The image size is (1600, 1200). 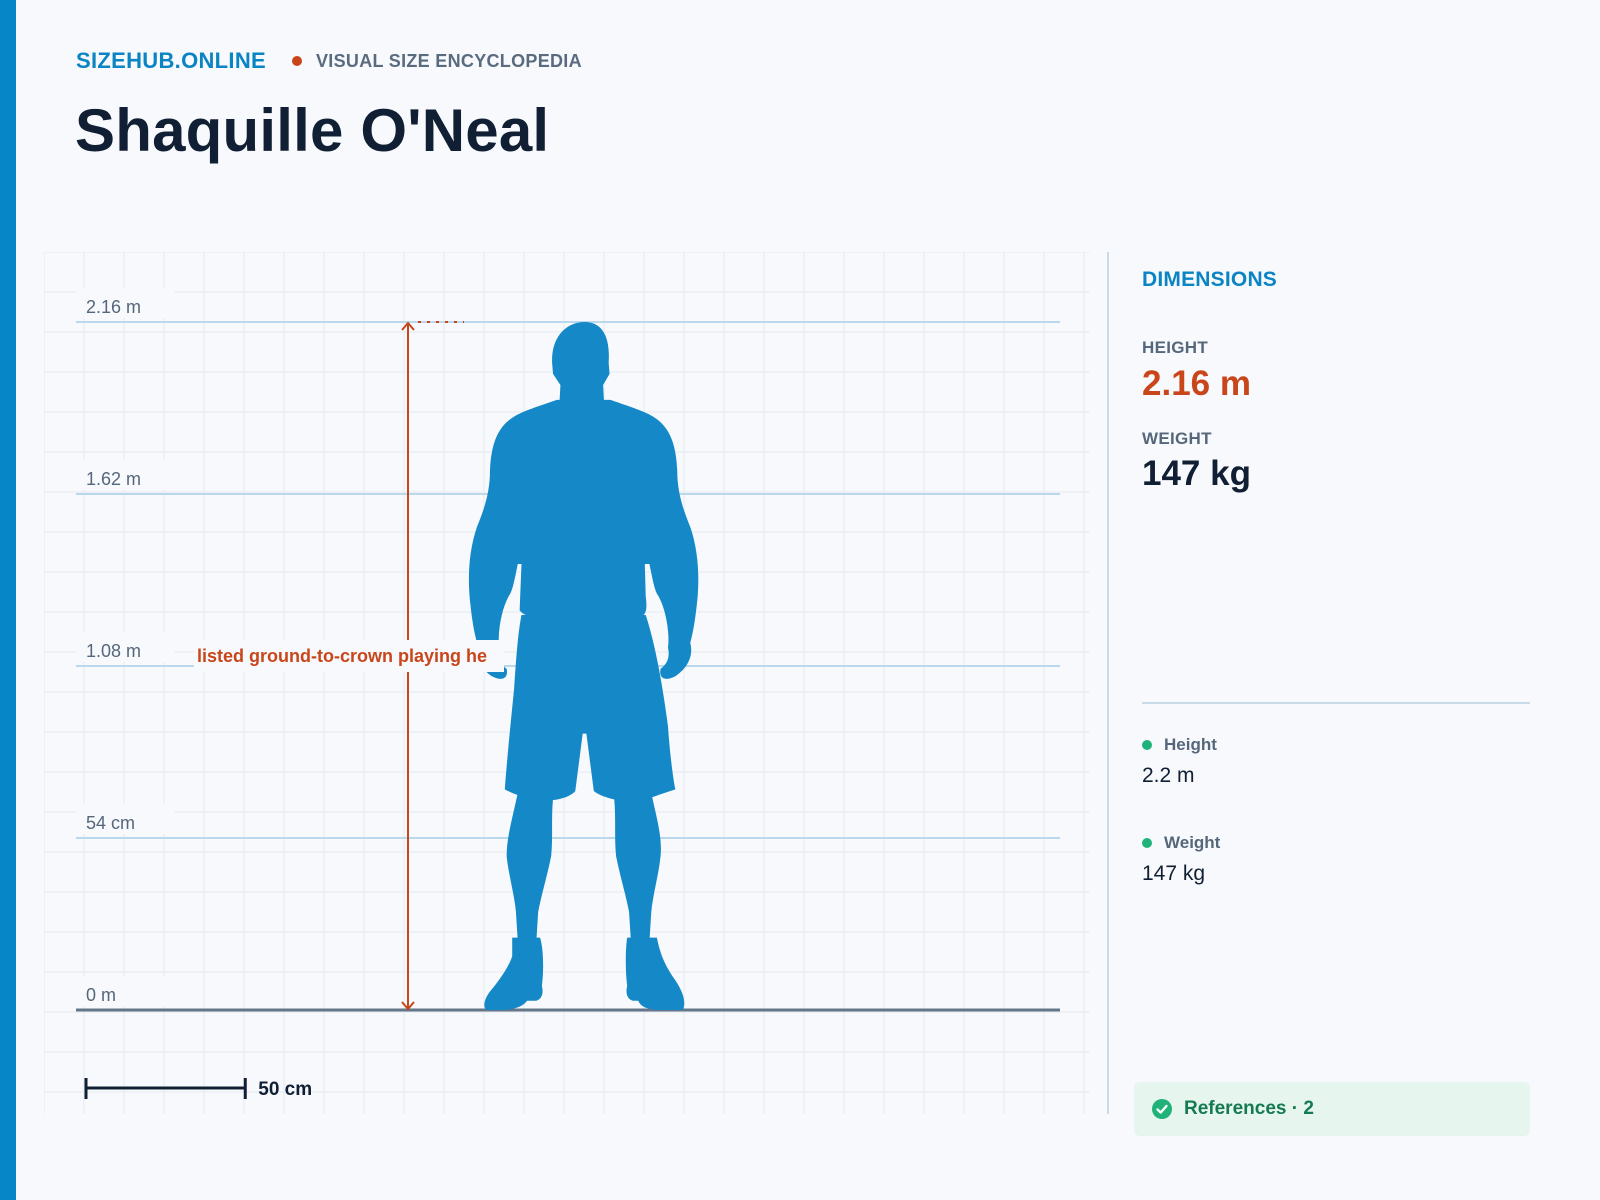 I want to click on scale-bar-label: 50 cm, so click(x=285, y=1089).